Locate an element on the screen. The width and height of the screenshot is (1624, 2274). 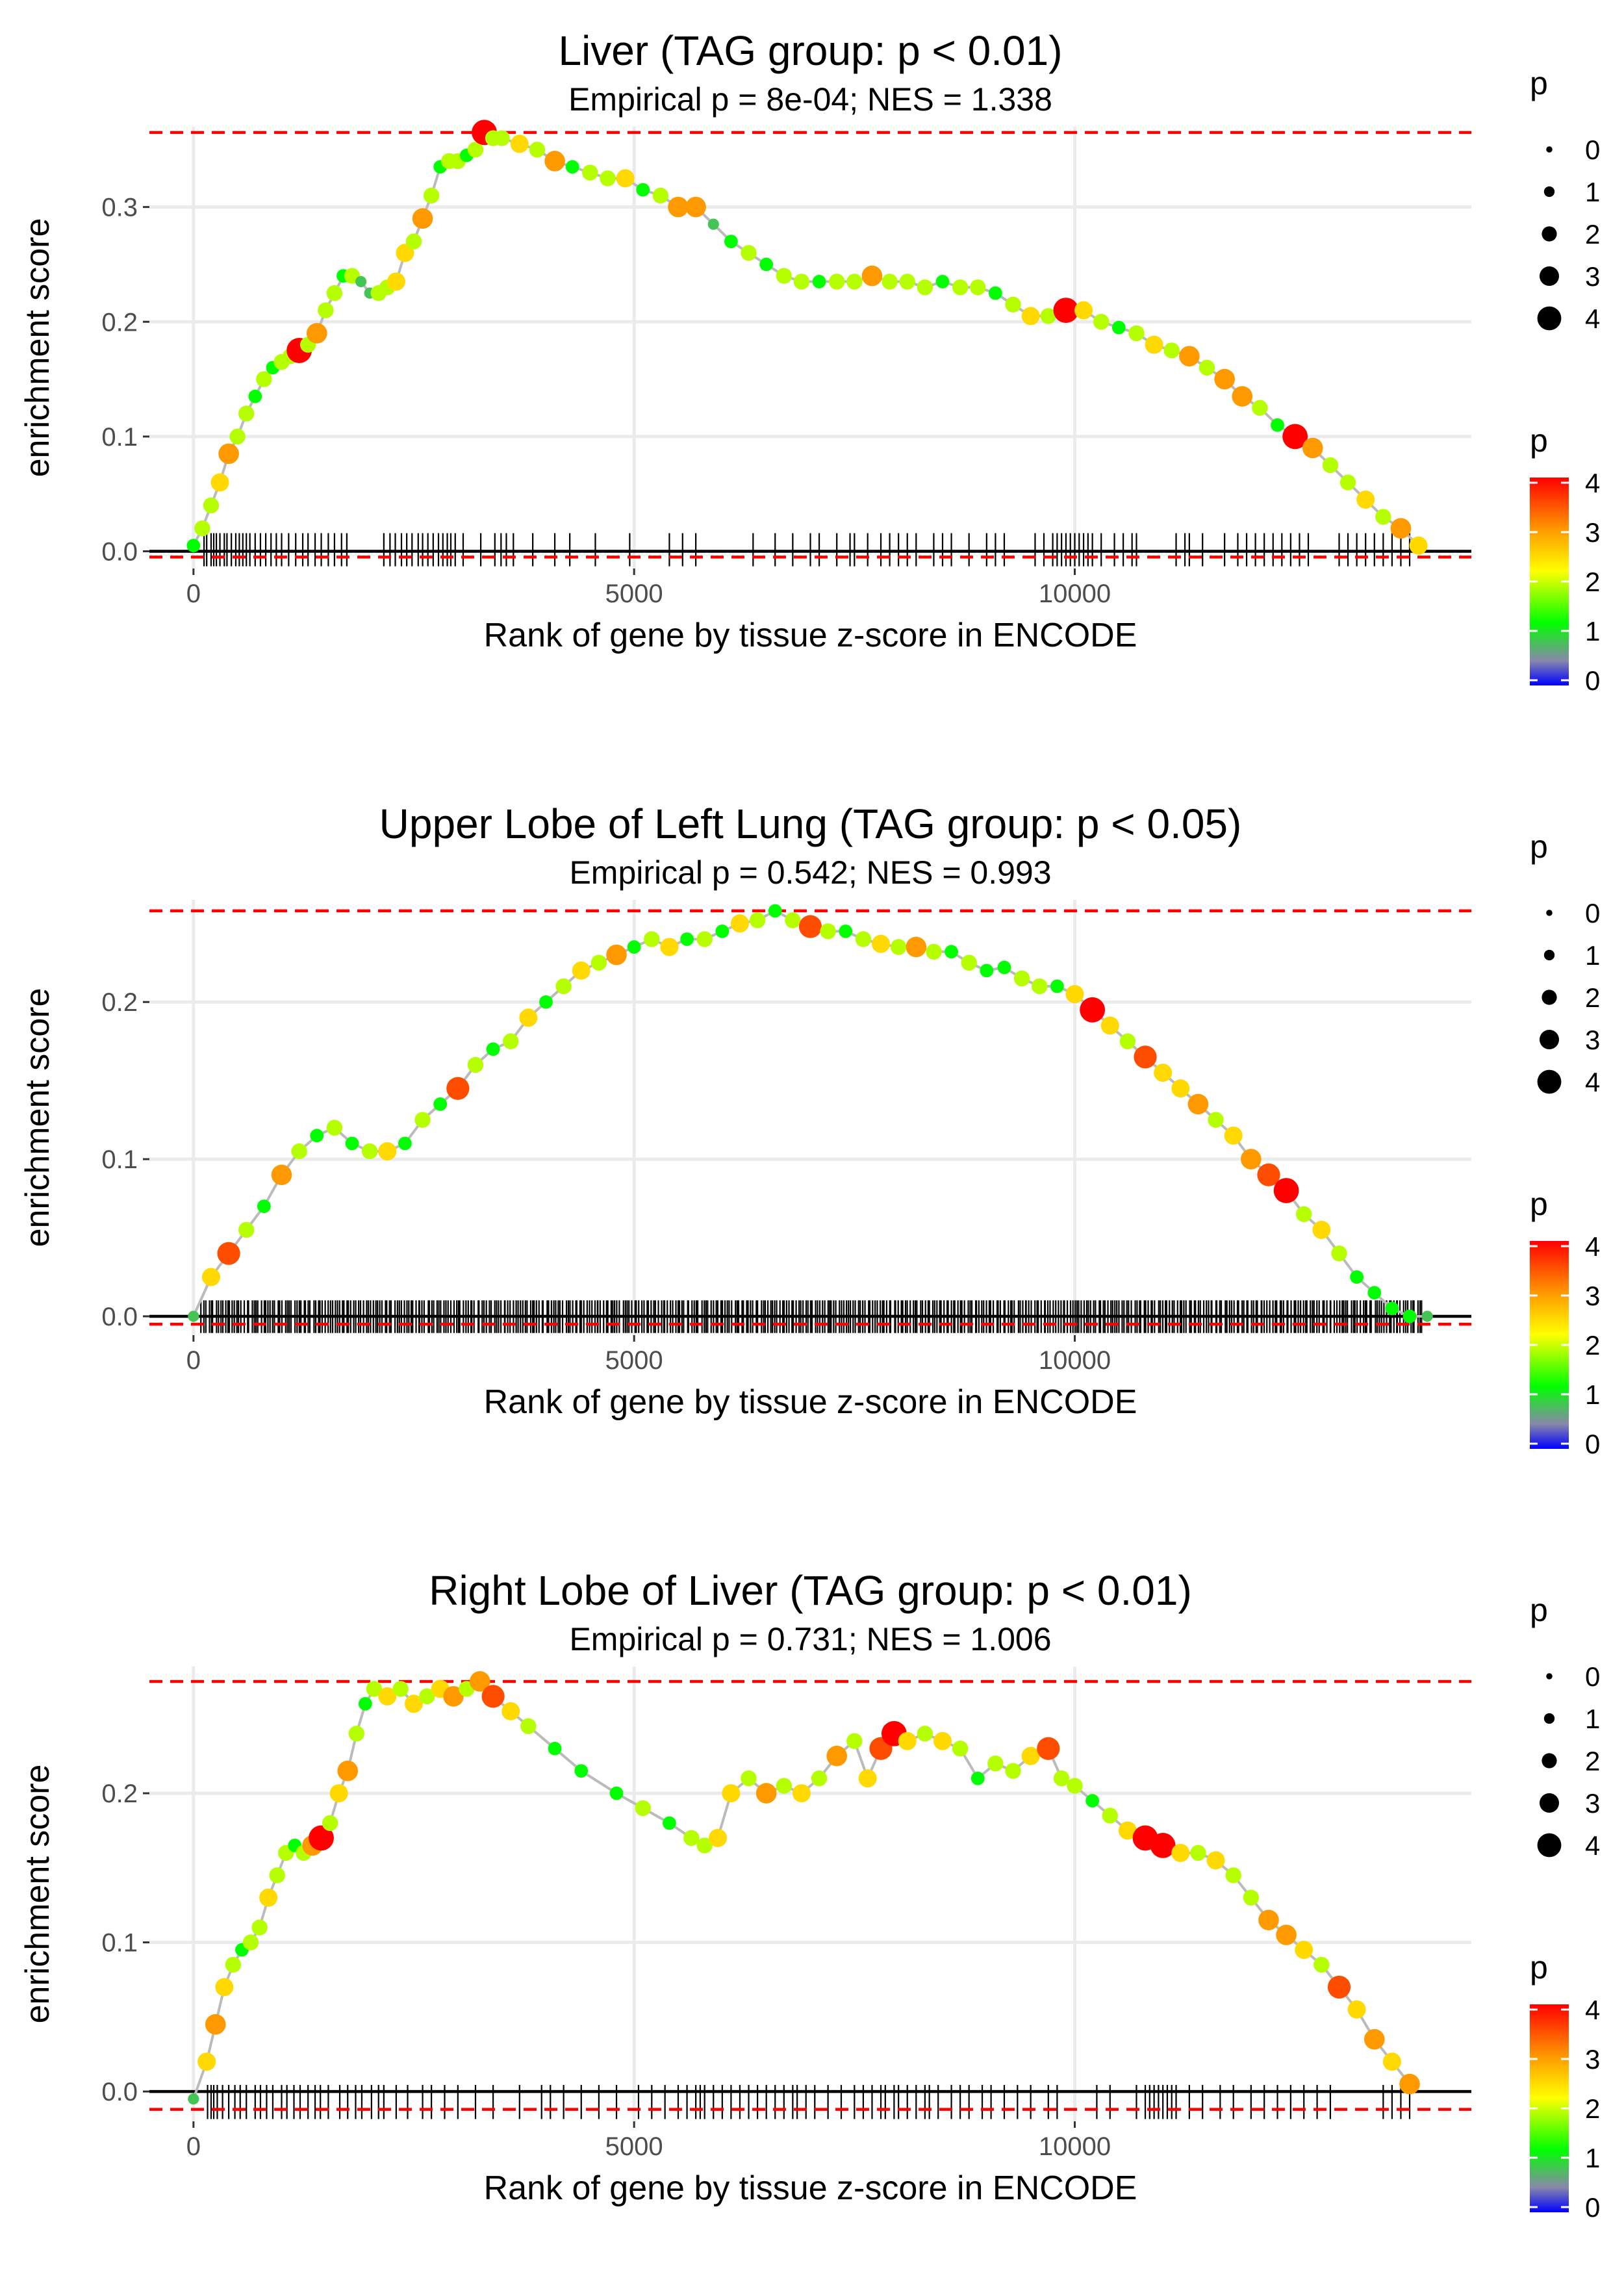
x-tick-label: 0 is located at coordinates (193, 2146).